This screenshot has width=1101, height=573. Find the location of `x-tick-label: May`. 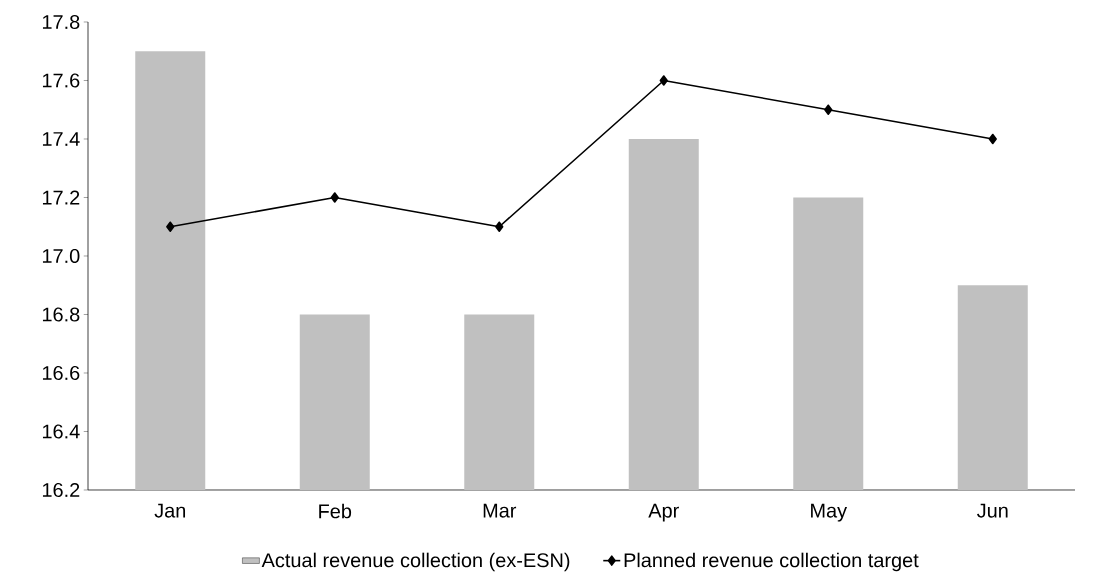

x-tick-label: May is located at coordinates (829, 512).